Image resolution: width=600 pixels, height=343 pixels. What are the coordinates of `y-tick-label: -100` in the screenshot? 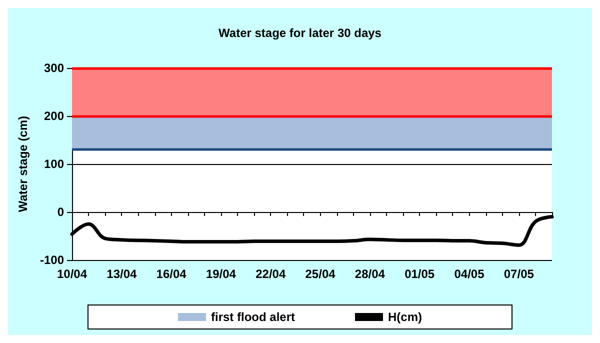 It's located at (52, 260).